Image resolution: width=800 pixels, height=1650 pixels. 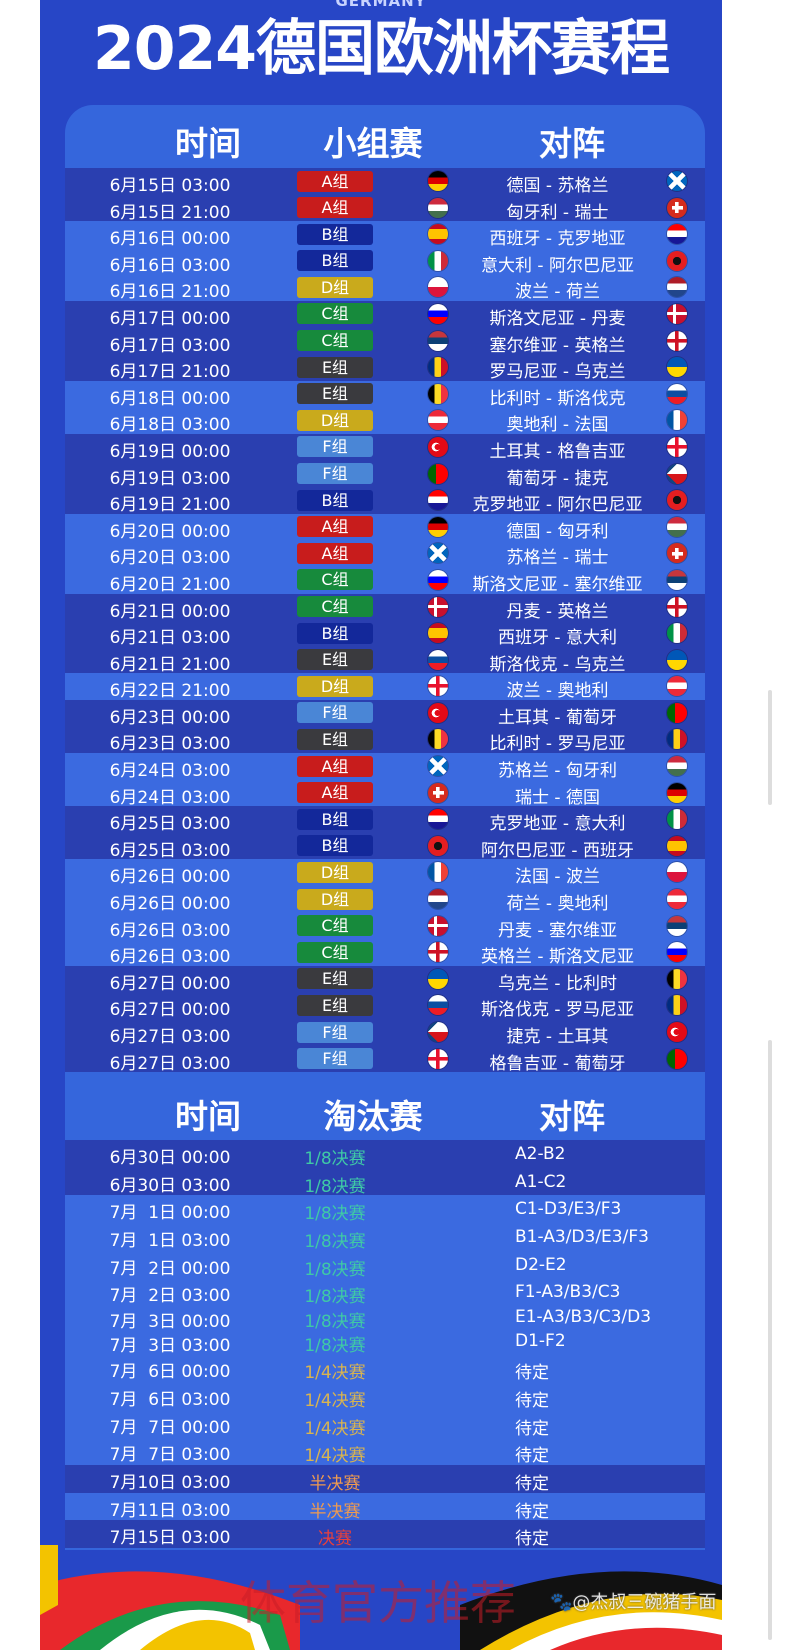 I want to click on col-time: 时间, so click(x=208, y=1116).